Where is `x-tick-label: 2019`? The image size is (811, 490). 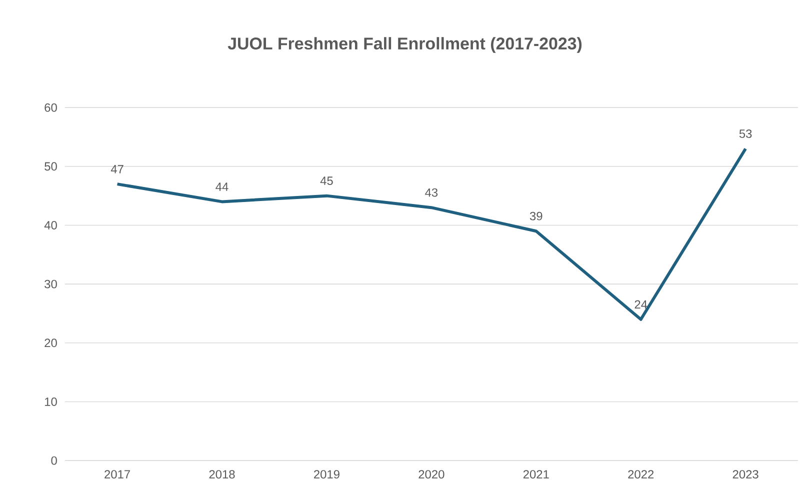
x-tick-label: 2019 is located at coordinates (327, 474).